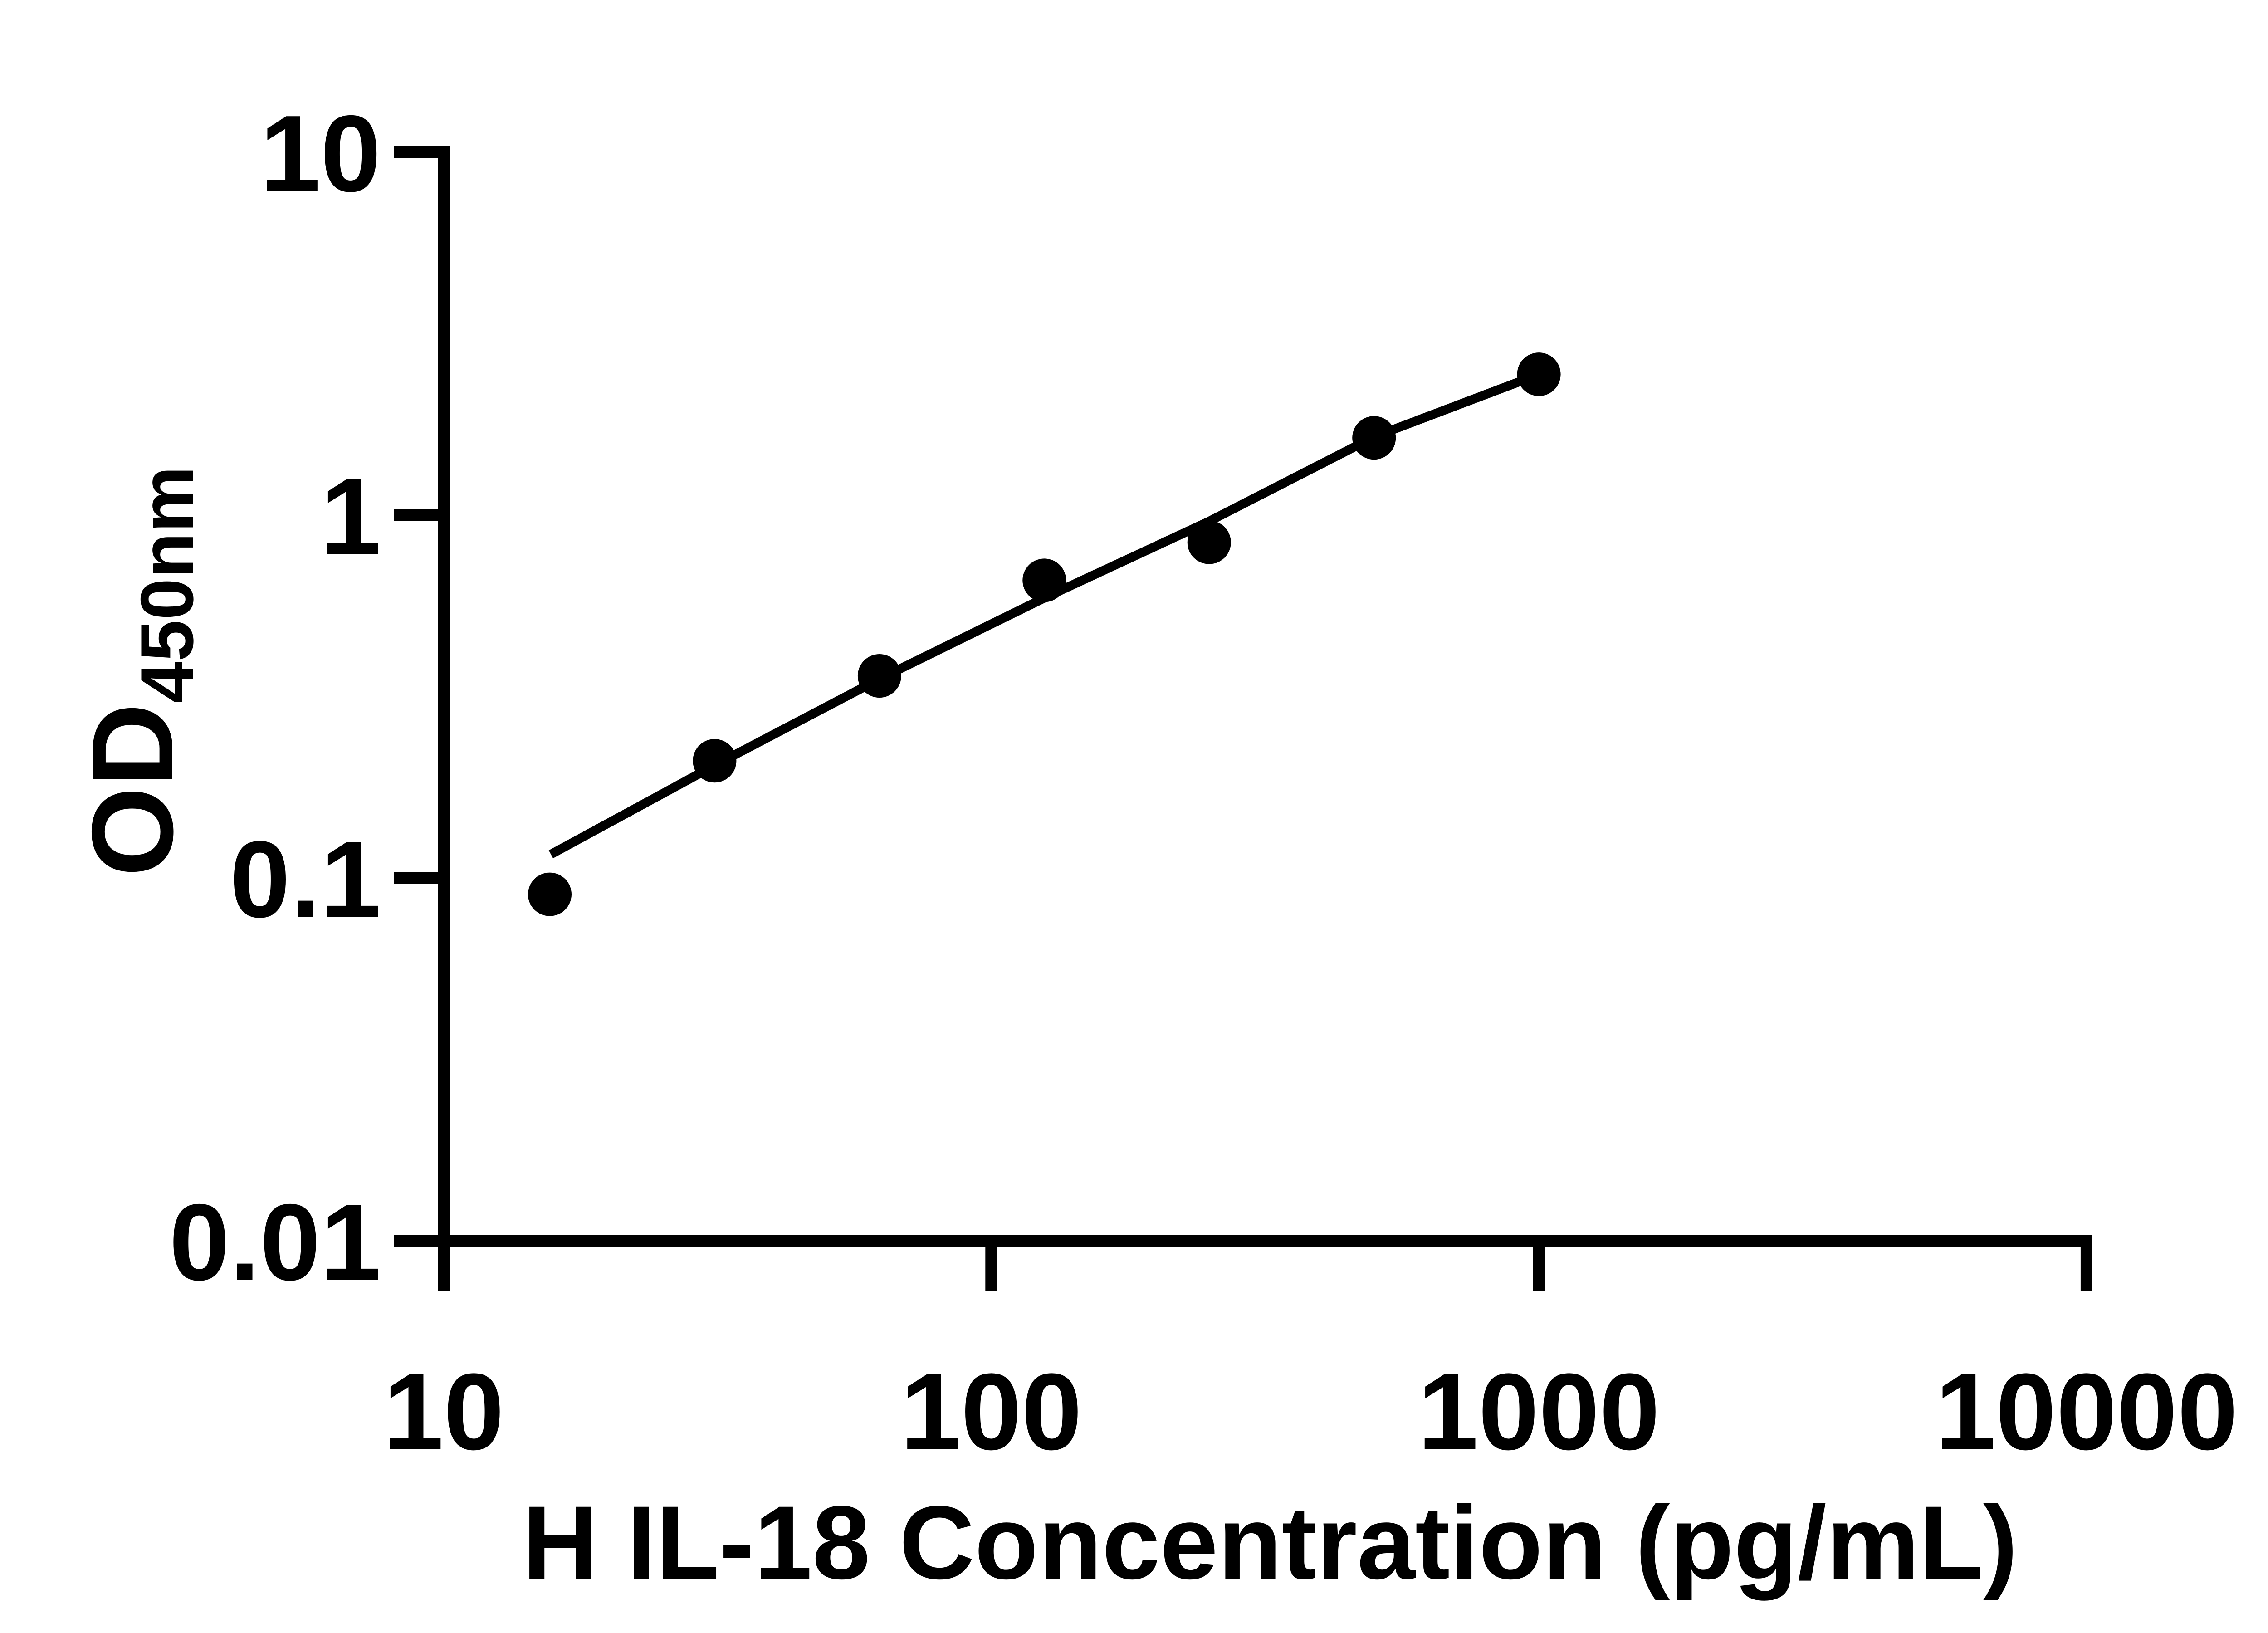  Describe the element at coordinates (879, 676) in the screenshot. I see `data-point-62.5` at that location.